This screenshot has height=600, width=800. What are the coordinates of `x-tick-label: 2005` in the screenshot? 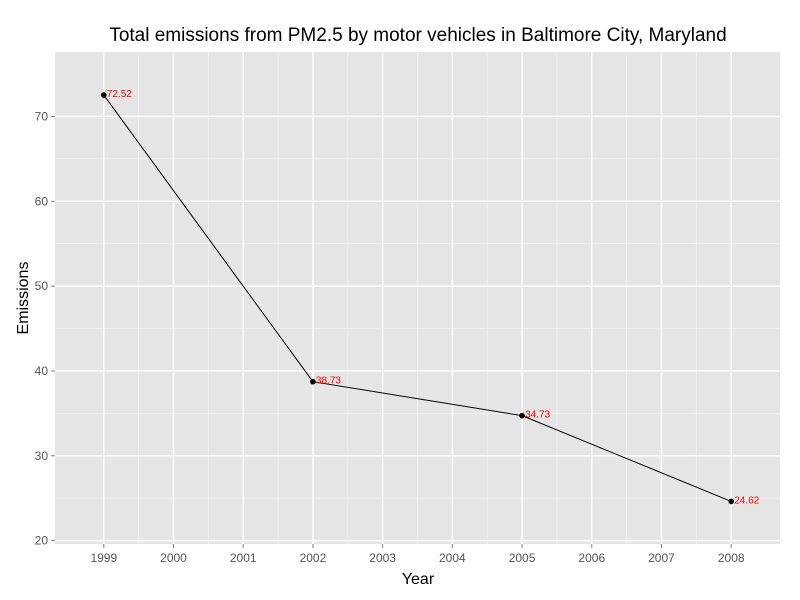 It's located at (522, 558).